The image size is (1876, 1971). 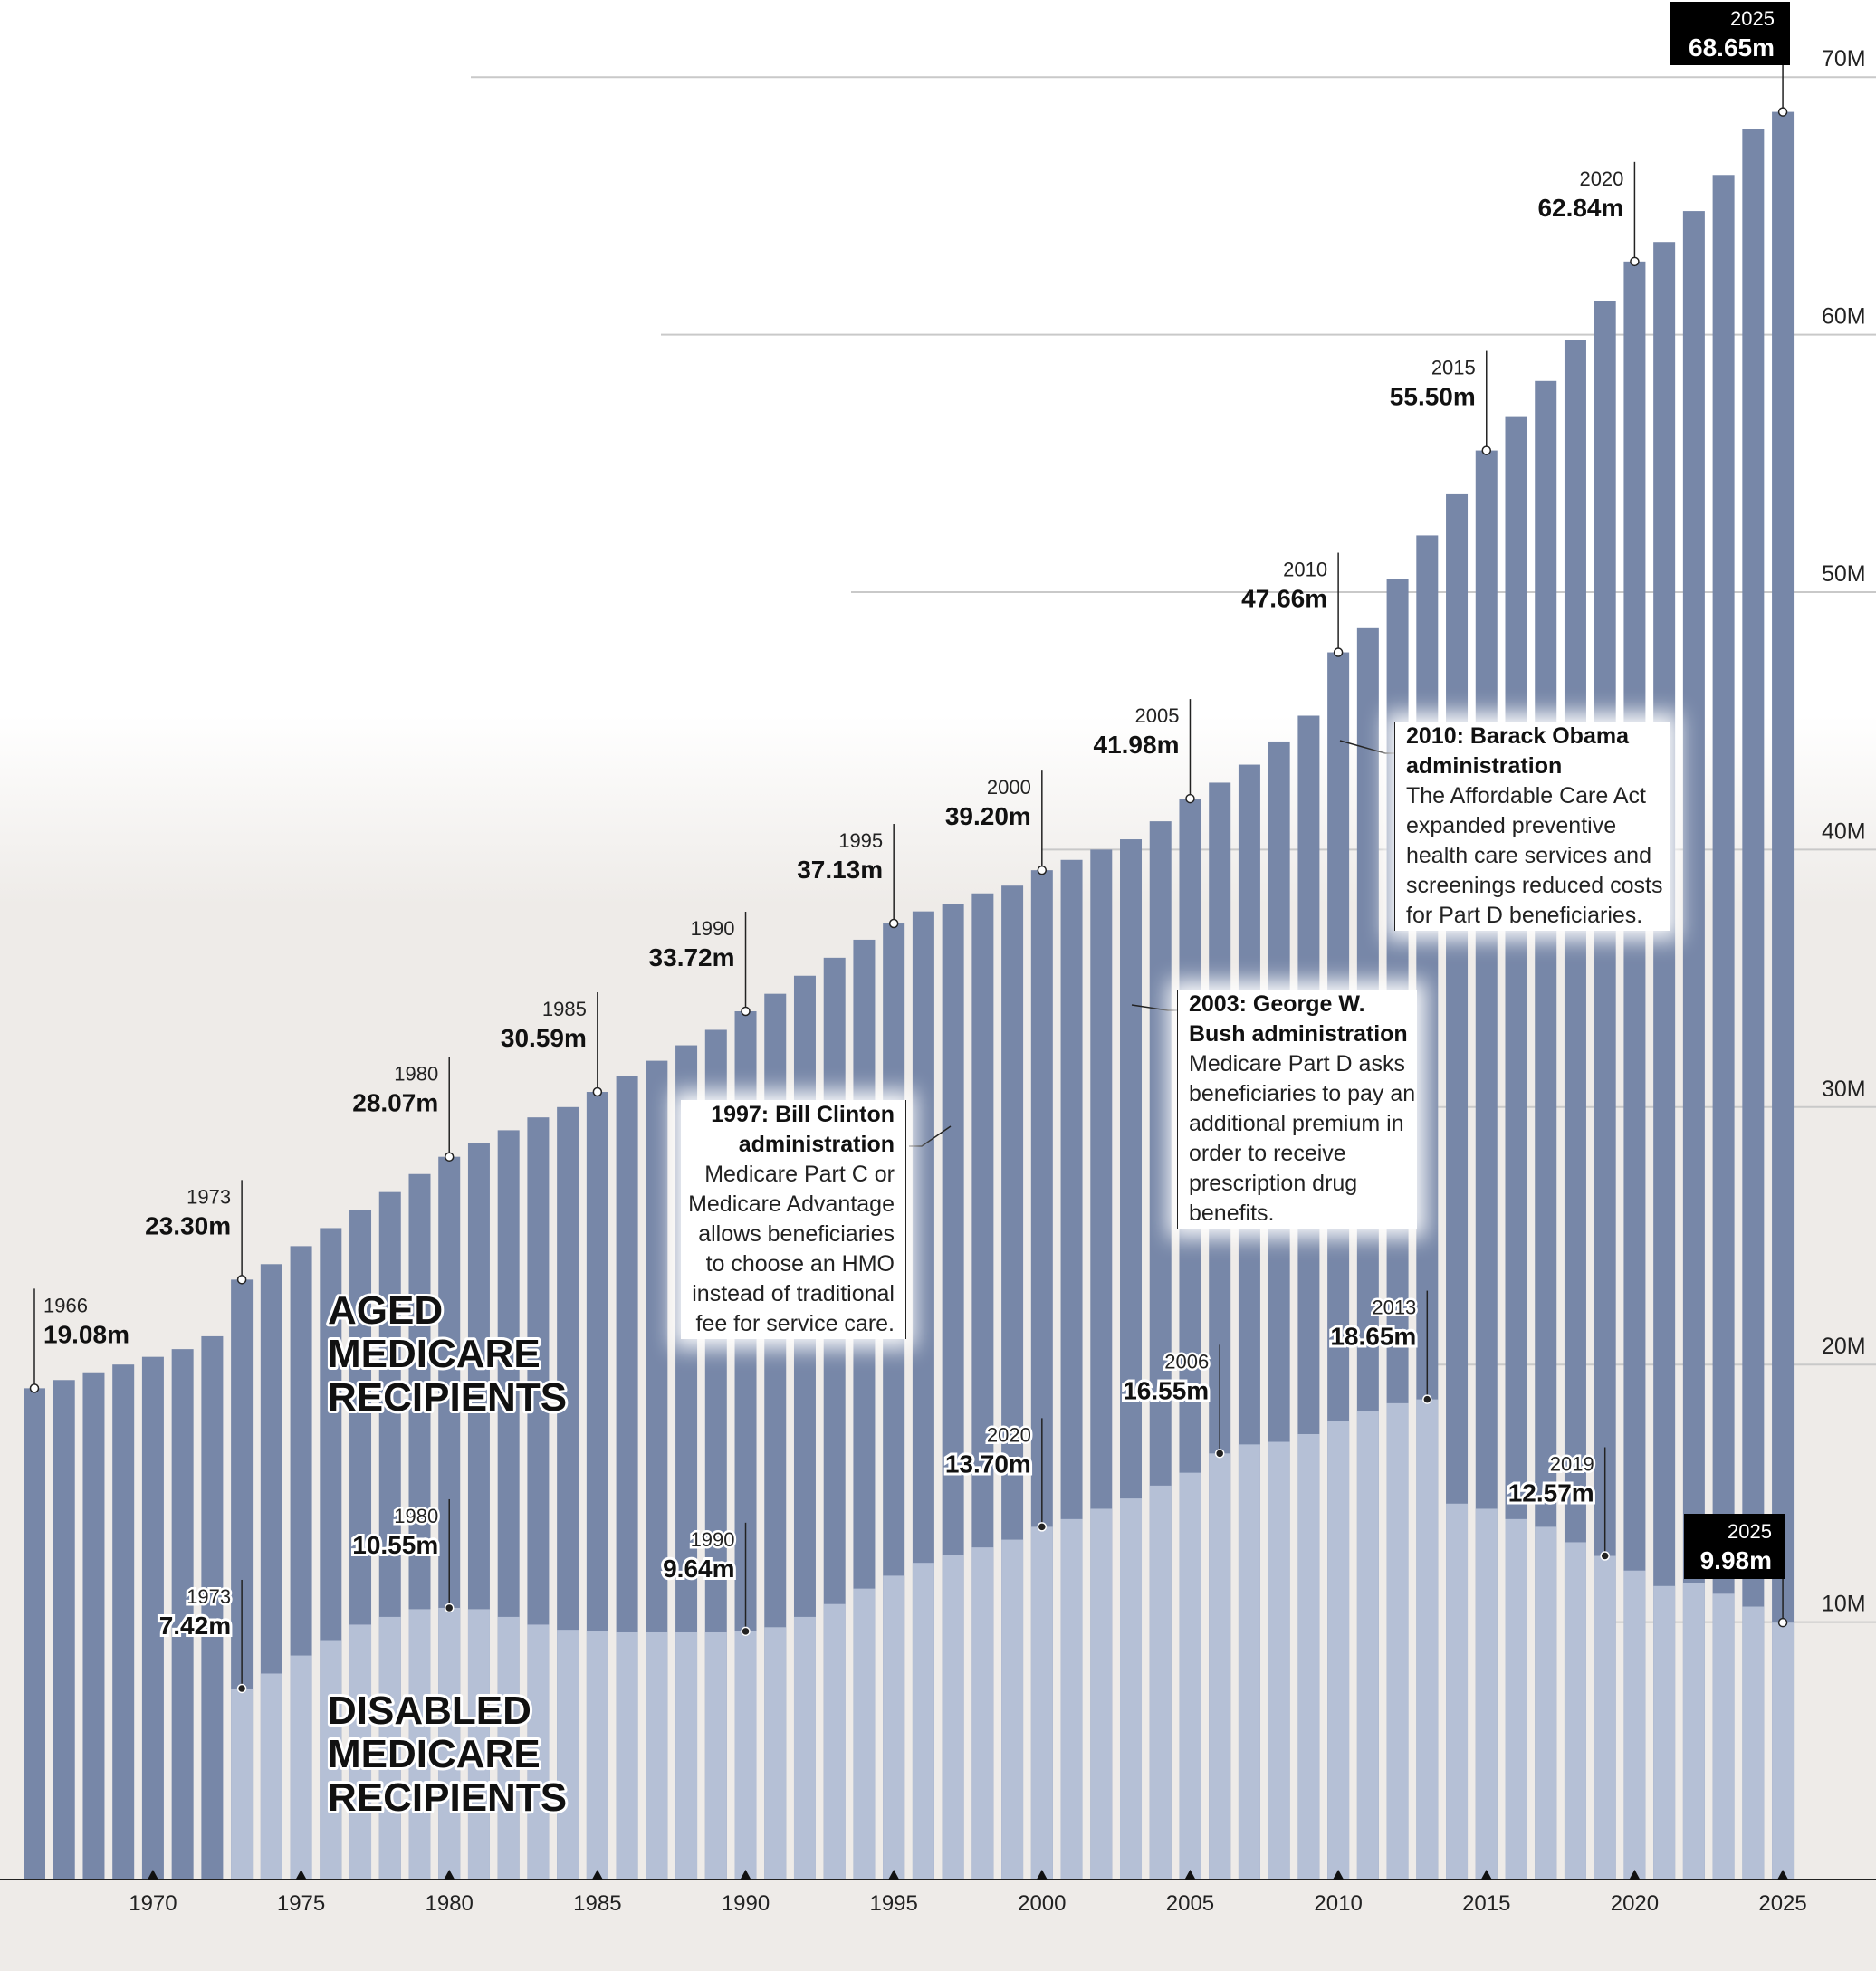 I want to click on highlight-box-disabled-2025, so click(x=1734, y=1547).